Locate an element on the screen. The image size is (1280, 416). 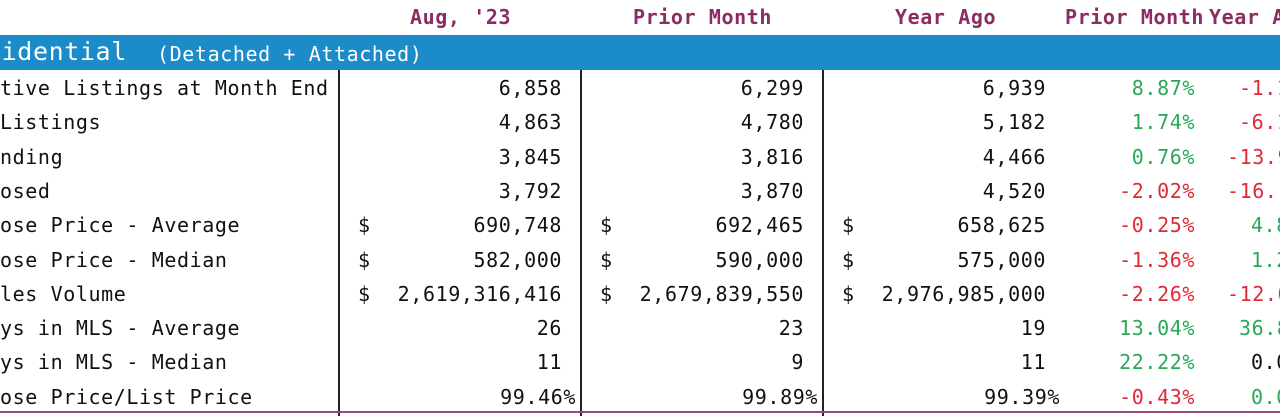
pct-change-prior-month: -1.36% is located at coordinates (1157, 259).